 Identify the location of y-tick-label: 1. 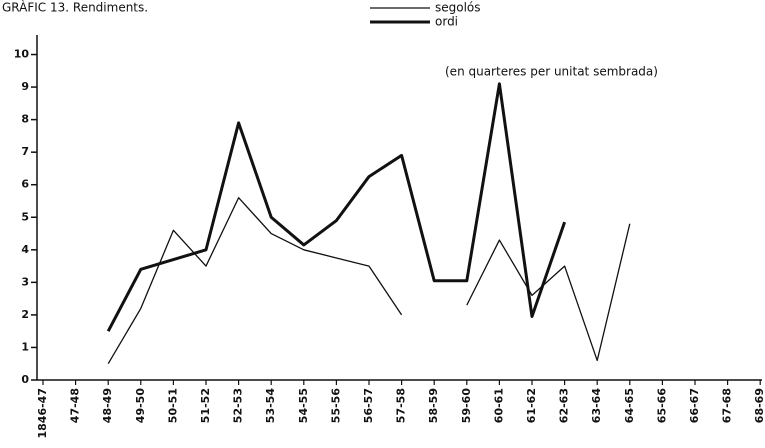
(25, 346).